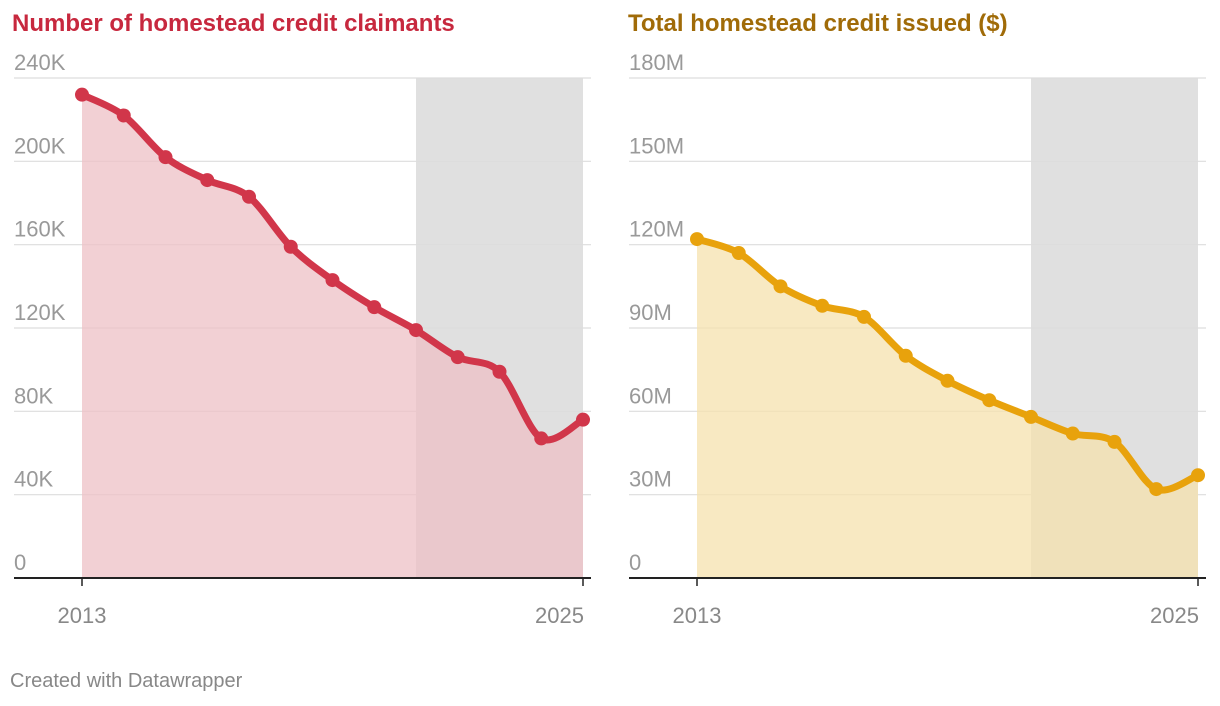 Image resolution: width=1220 pixels, height=706 pixels. What do you see at coordinates (818, 23) in the screenshot?
I see `chart-title-credit-issued: Total homestead credit issued ($)` at bounding box center [818, 23].